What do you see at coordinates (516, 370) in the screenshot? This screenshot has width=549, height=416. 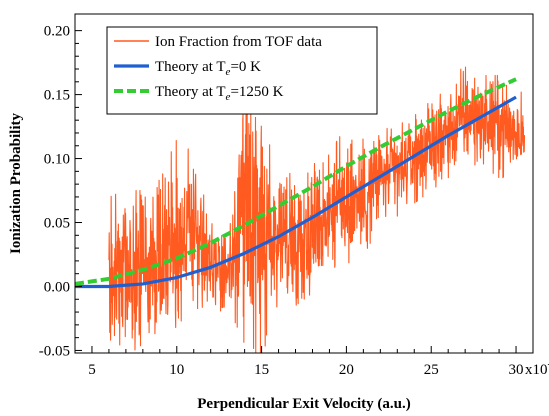 I see `x-tick-label: 30` at bounding box center [516, 370].